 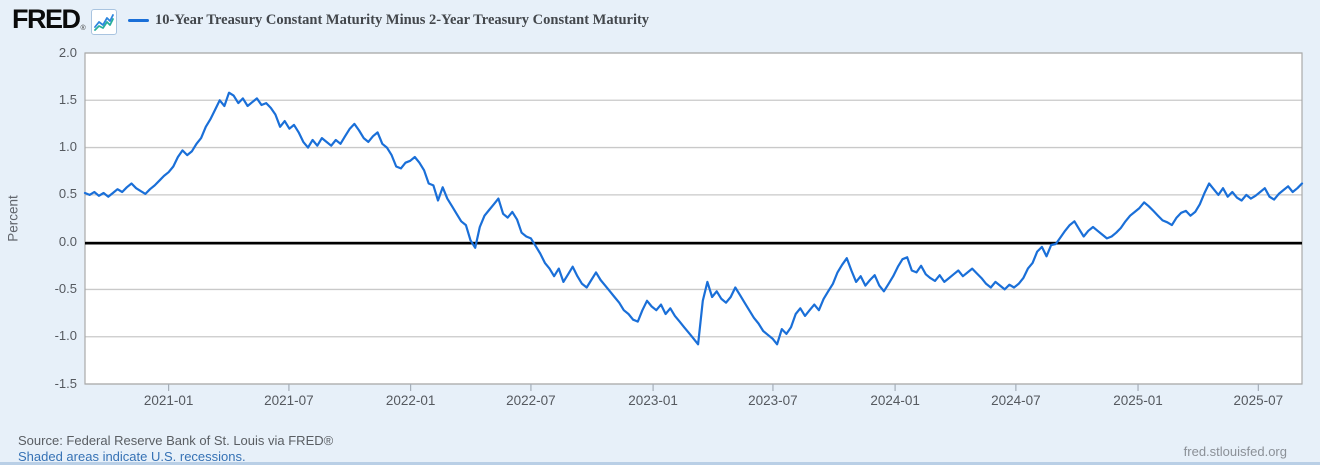 What do you see at coordinates (773, 400) in the screenshot?
I see `x-tick-label: 2023-07` at bounding box center [773, 400].